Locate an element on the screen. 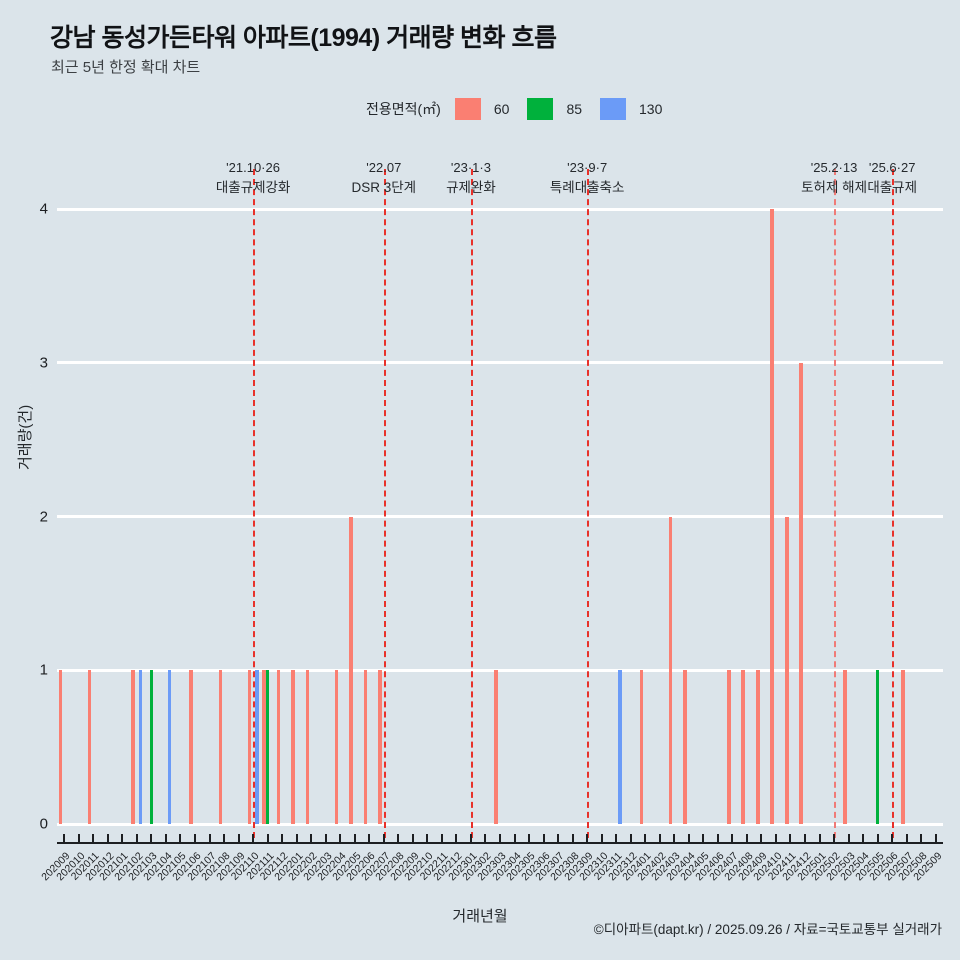  event-date: '23·9·7 is located at coordinates (587, 167).